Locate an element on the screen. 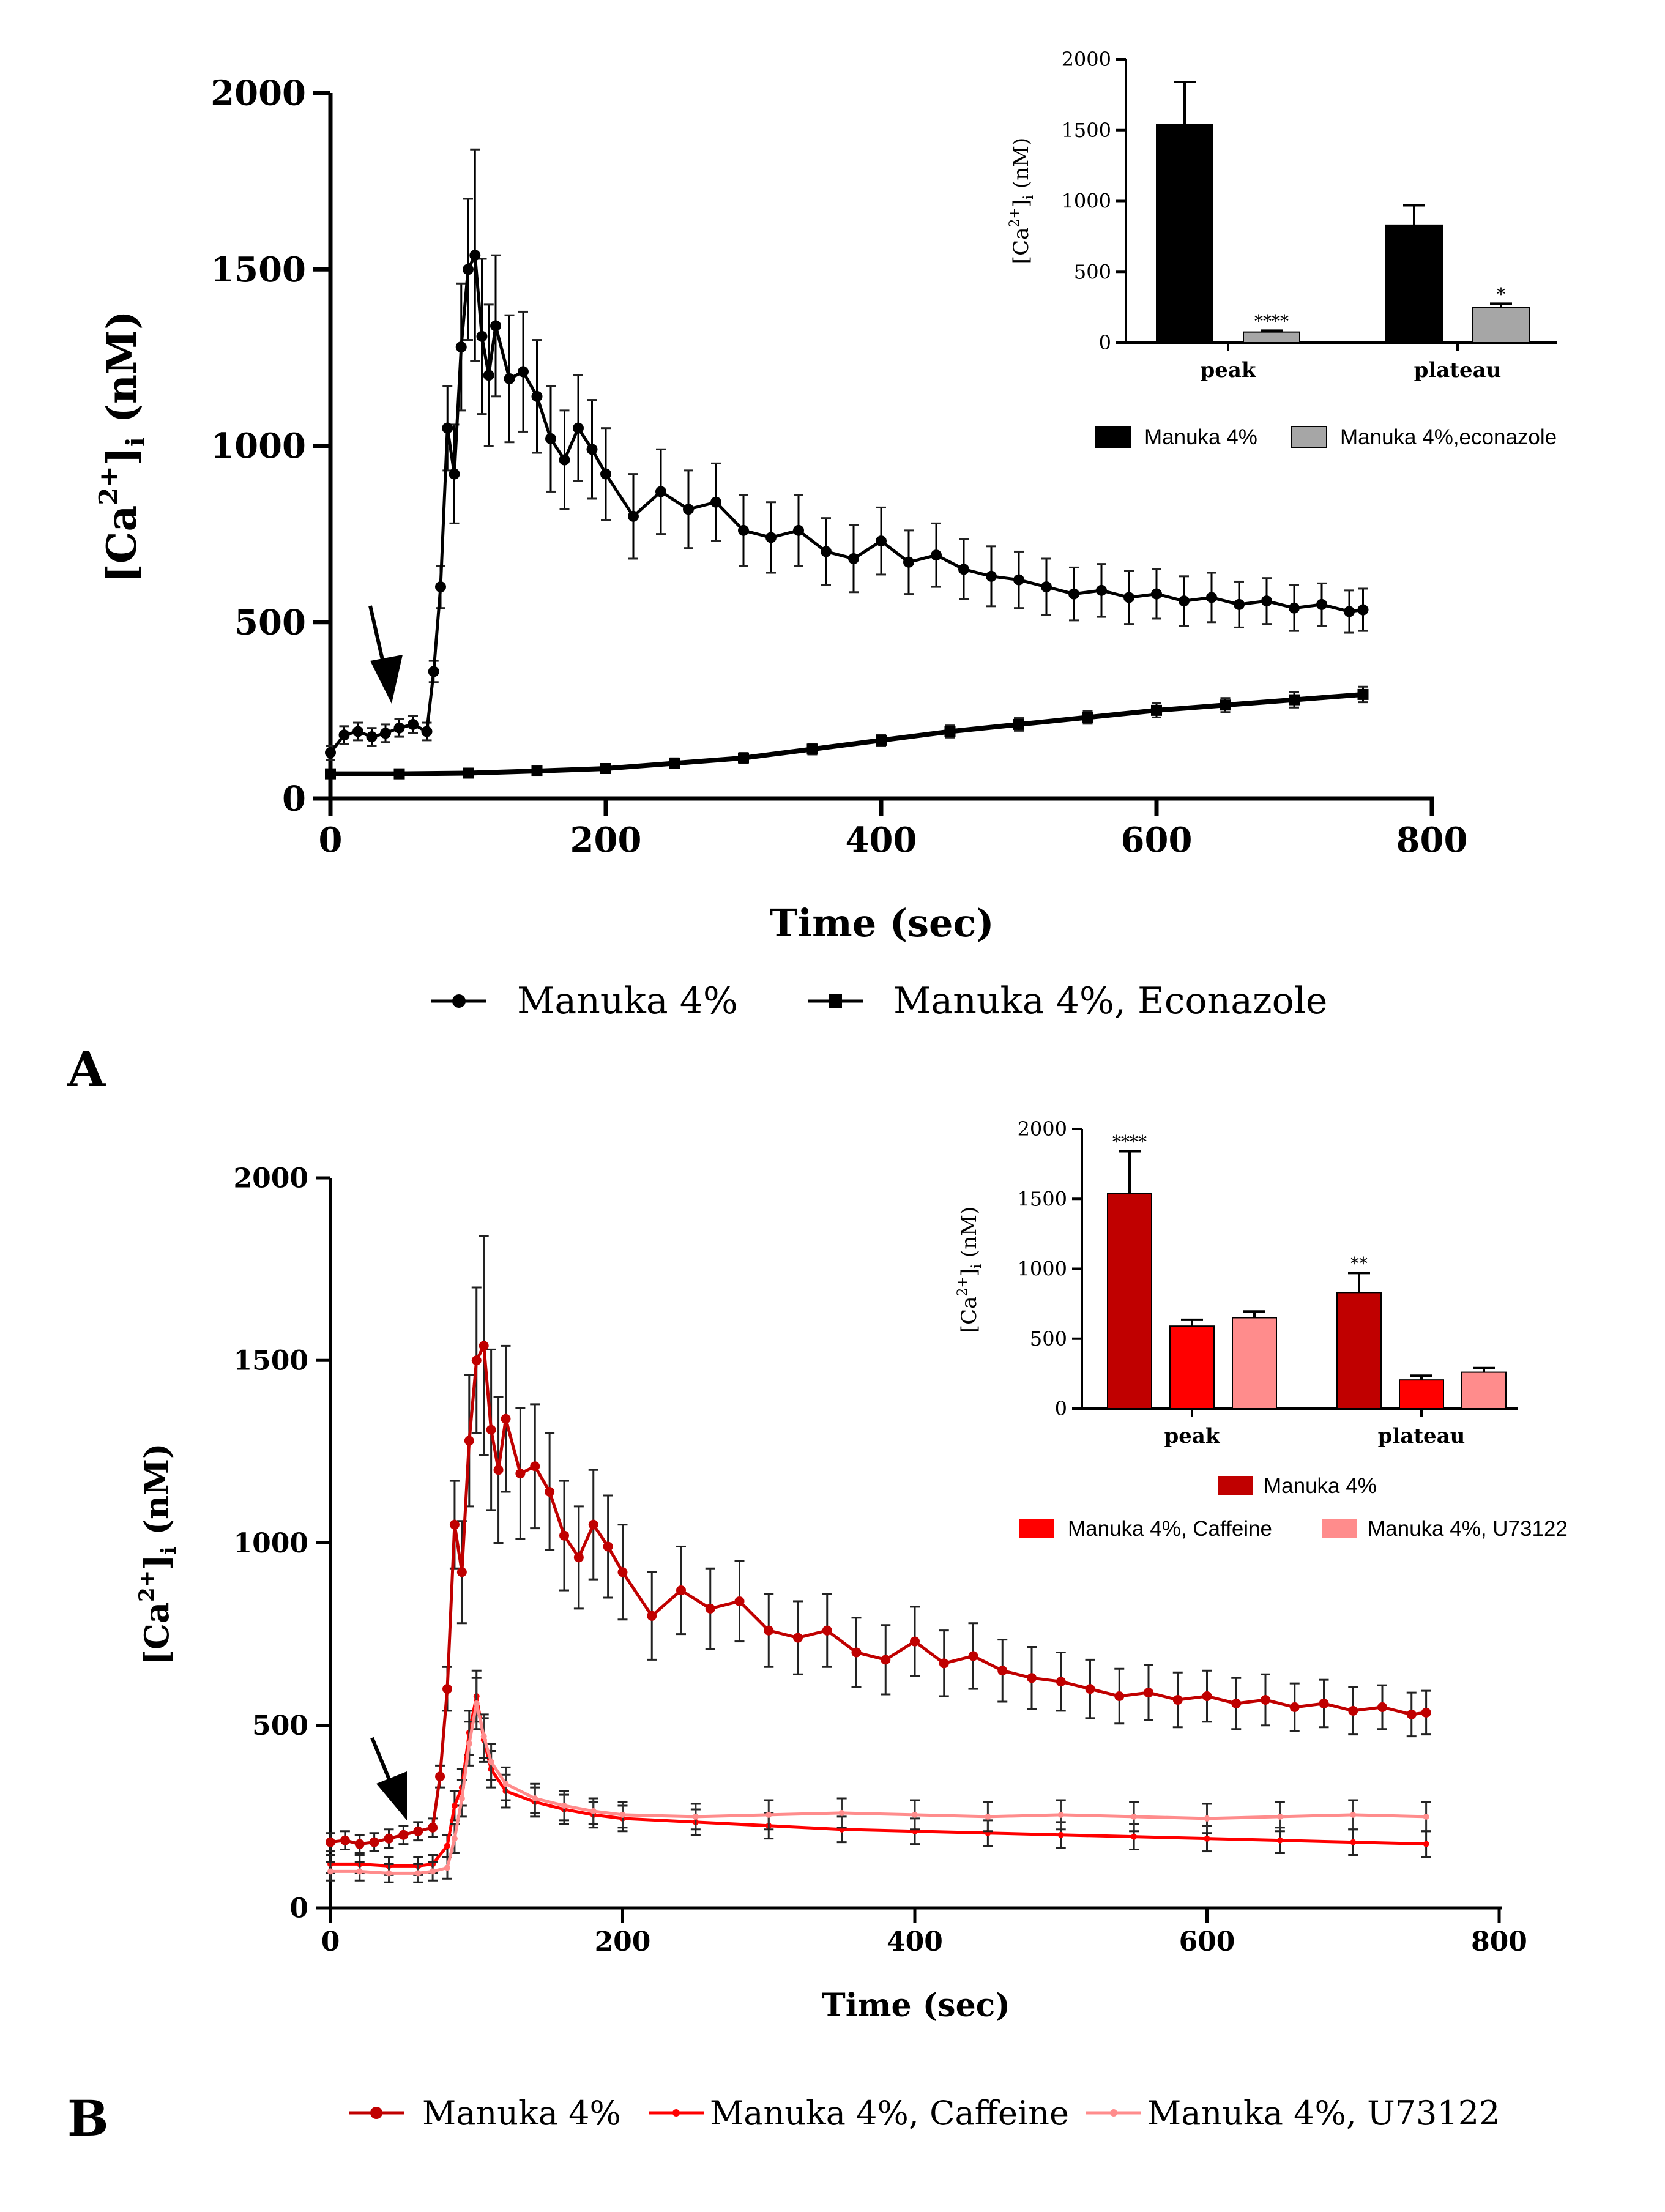 This screenshot has width=1665, height=2212. x-tick-label: 600 is located at coordinates (1207, 1941).